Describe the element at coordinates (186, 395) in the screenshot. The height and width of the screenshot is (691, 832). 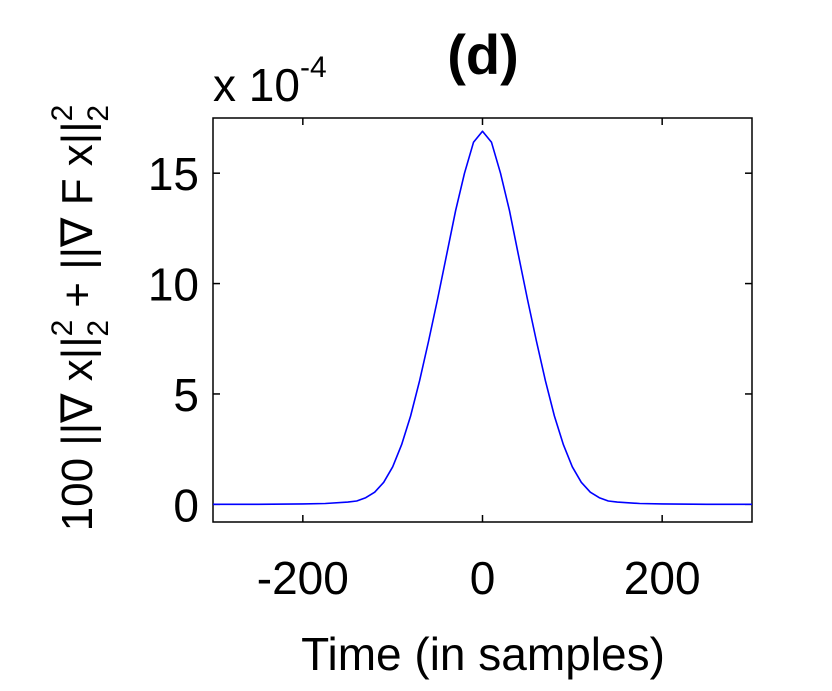
I see `y-tick-label: 5` at that location.